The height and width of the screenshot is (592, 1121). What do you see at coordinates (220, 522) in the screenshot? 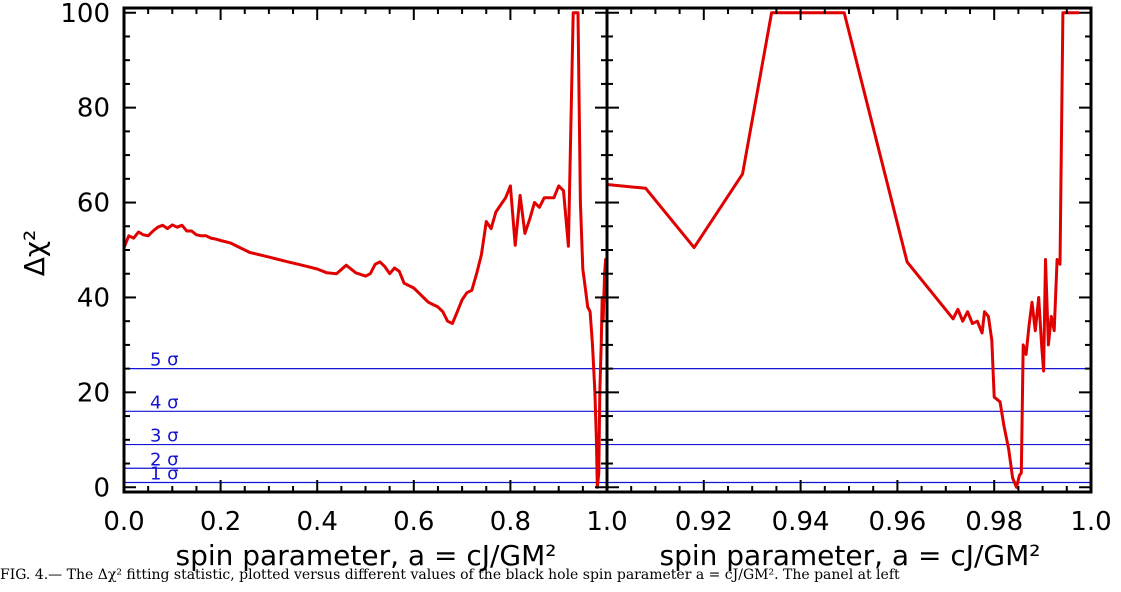
I see `x-tick-label: 0.2` at bounding box center [220, 522].